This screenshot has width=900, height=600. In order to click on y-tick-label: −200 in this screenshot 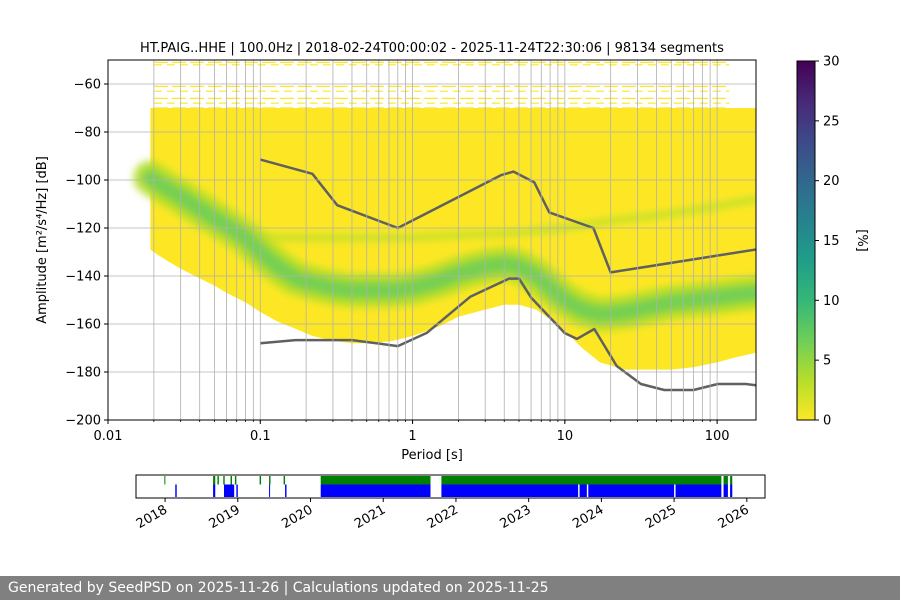, I will do `click(83, 421)`.